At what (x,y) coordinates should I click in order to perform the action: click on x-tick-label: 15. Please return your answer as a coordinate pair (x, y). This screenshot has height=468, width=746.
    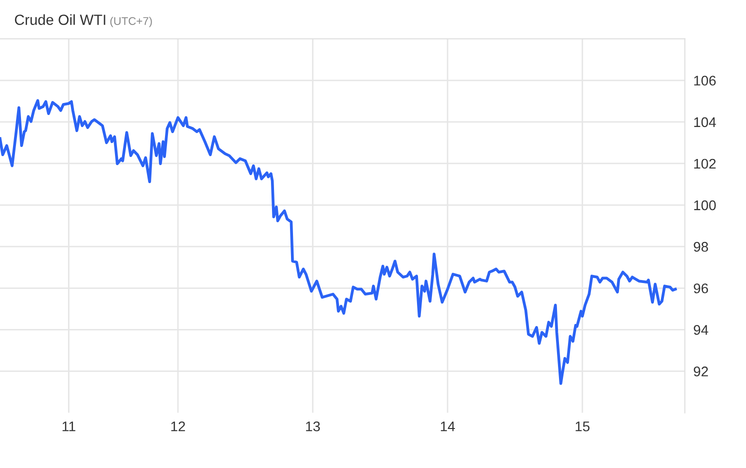
    Looking at the image, I should click on (583, 427).